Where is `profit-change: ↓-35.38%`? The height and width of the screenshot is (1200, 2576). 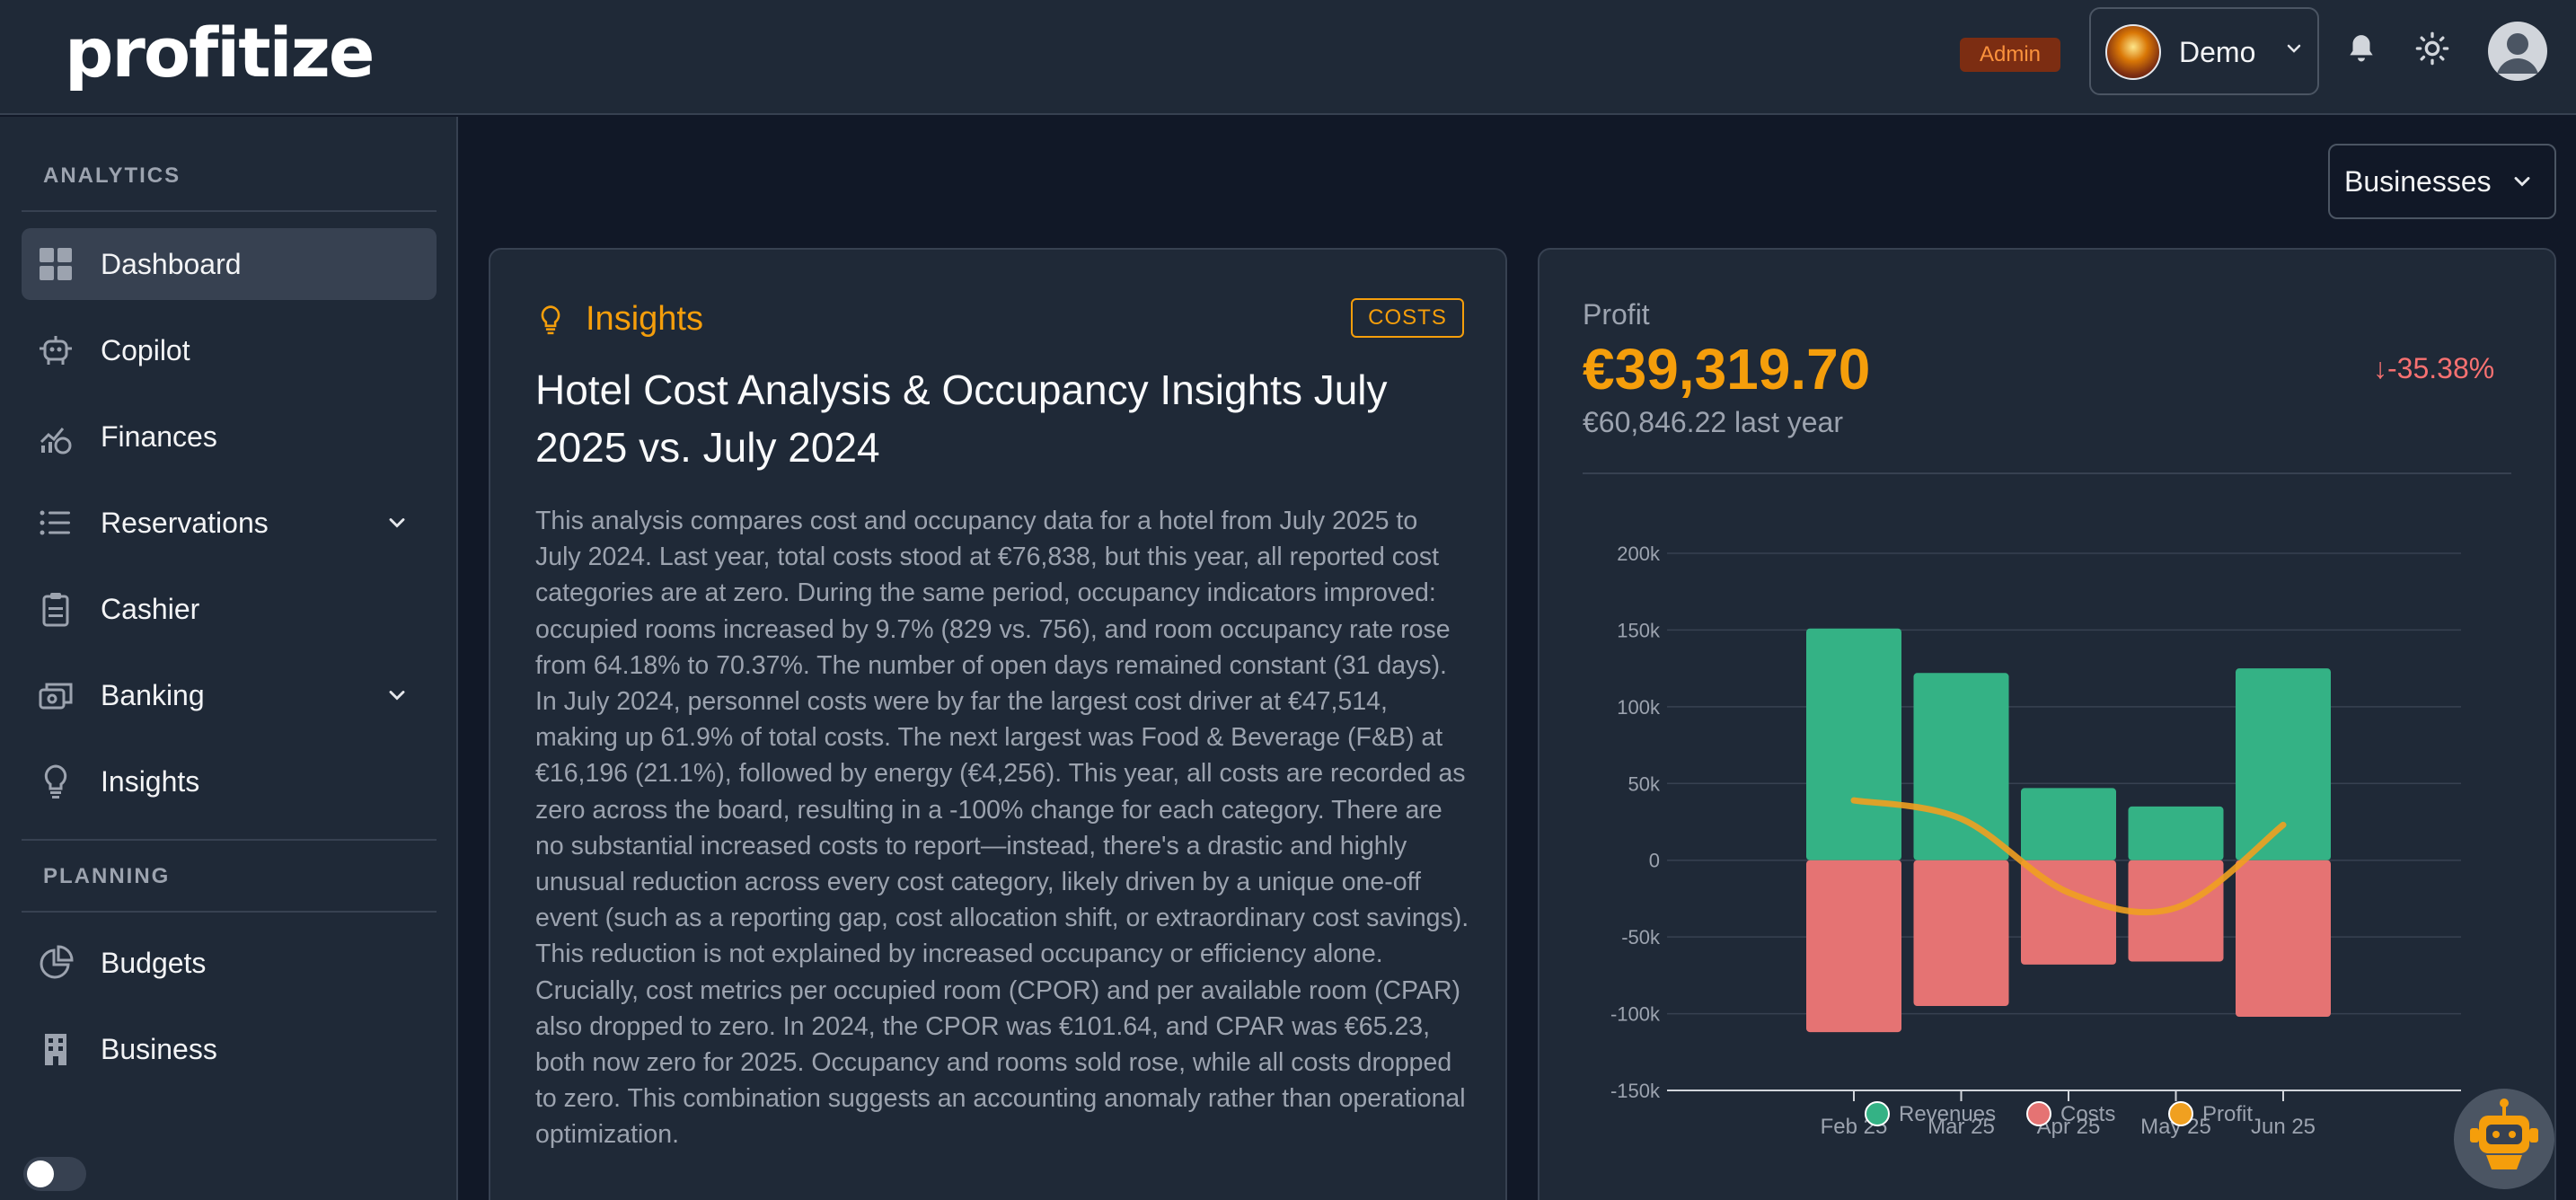
profit-change: ↓-35.38% is located at coordinates (2434, 368).